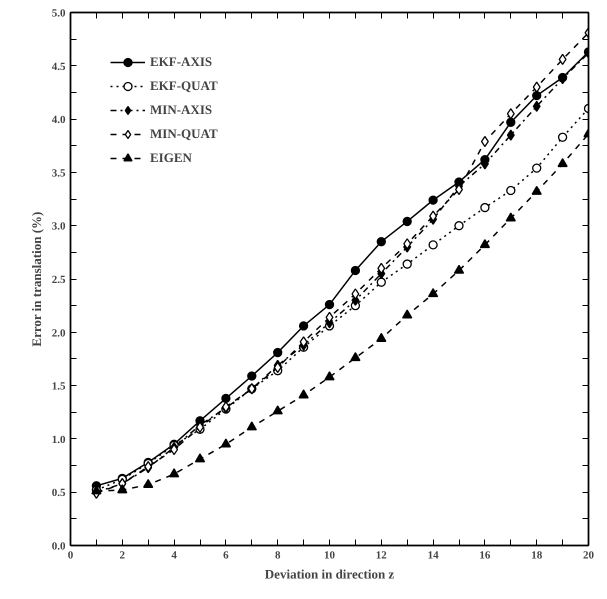  Describe the element at coordinates (59, 333) in the screenshot. I see `y-tick-label: 2.0` at that location.